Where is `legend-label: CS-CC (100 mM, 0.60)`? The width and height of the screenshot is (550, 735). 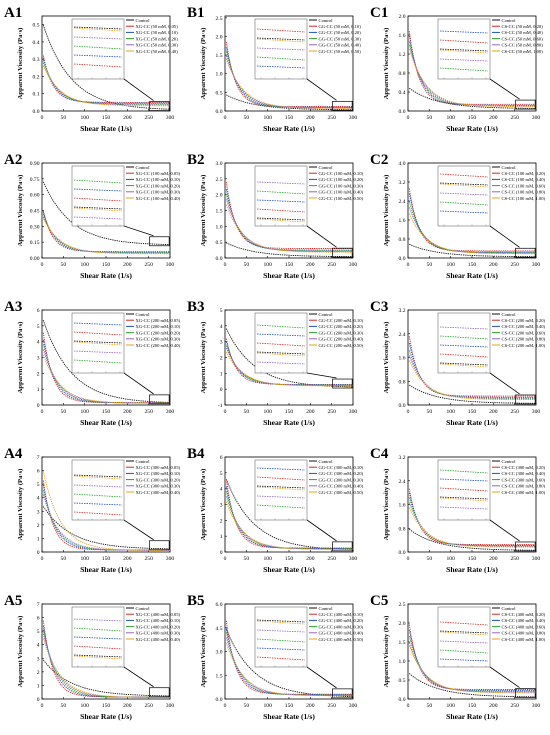 legend-label: CS-CC (100 mM, 0.60) is located at coordinates (524, 186).